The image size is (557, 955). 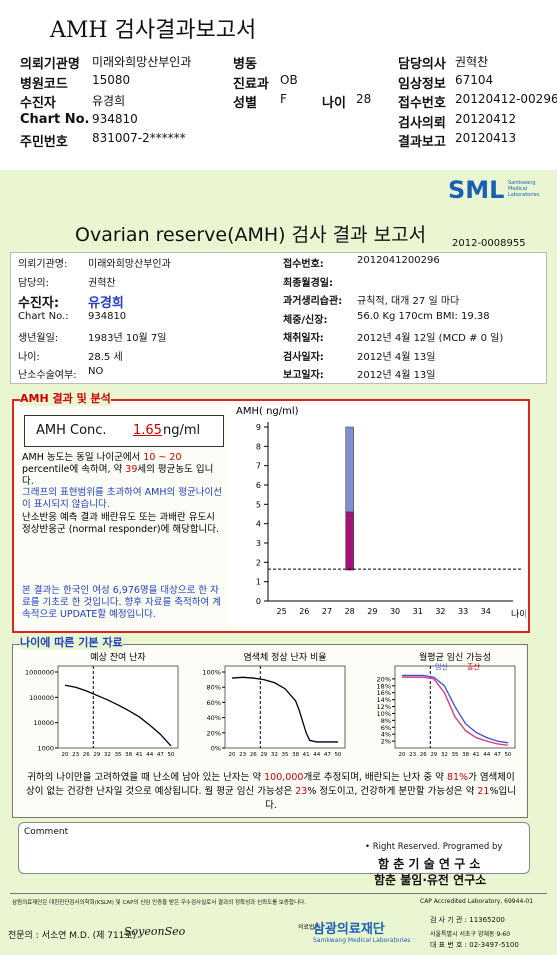 I want to click on x-tick-label: 50, so click(x=507, y=755).